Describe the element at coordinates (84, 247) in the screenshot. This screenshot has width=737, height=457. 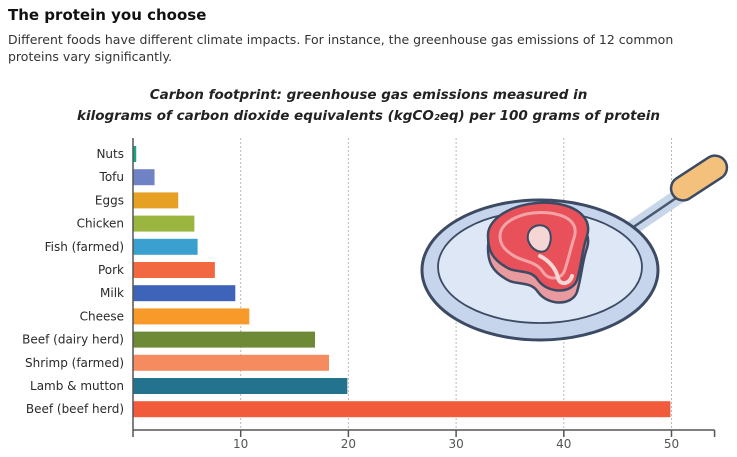
I see `category-label: Fish (farmed)` at that location.